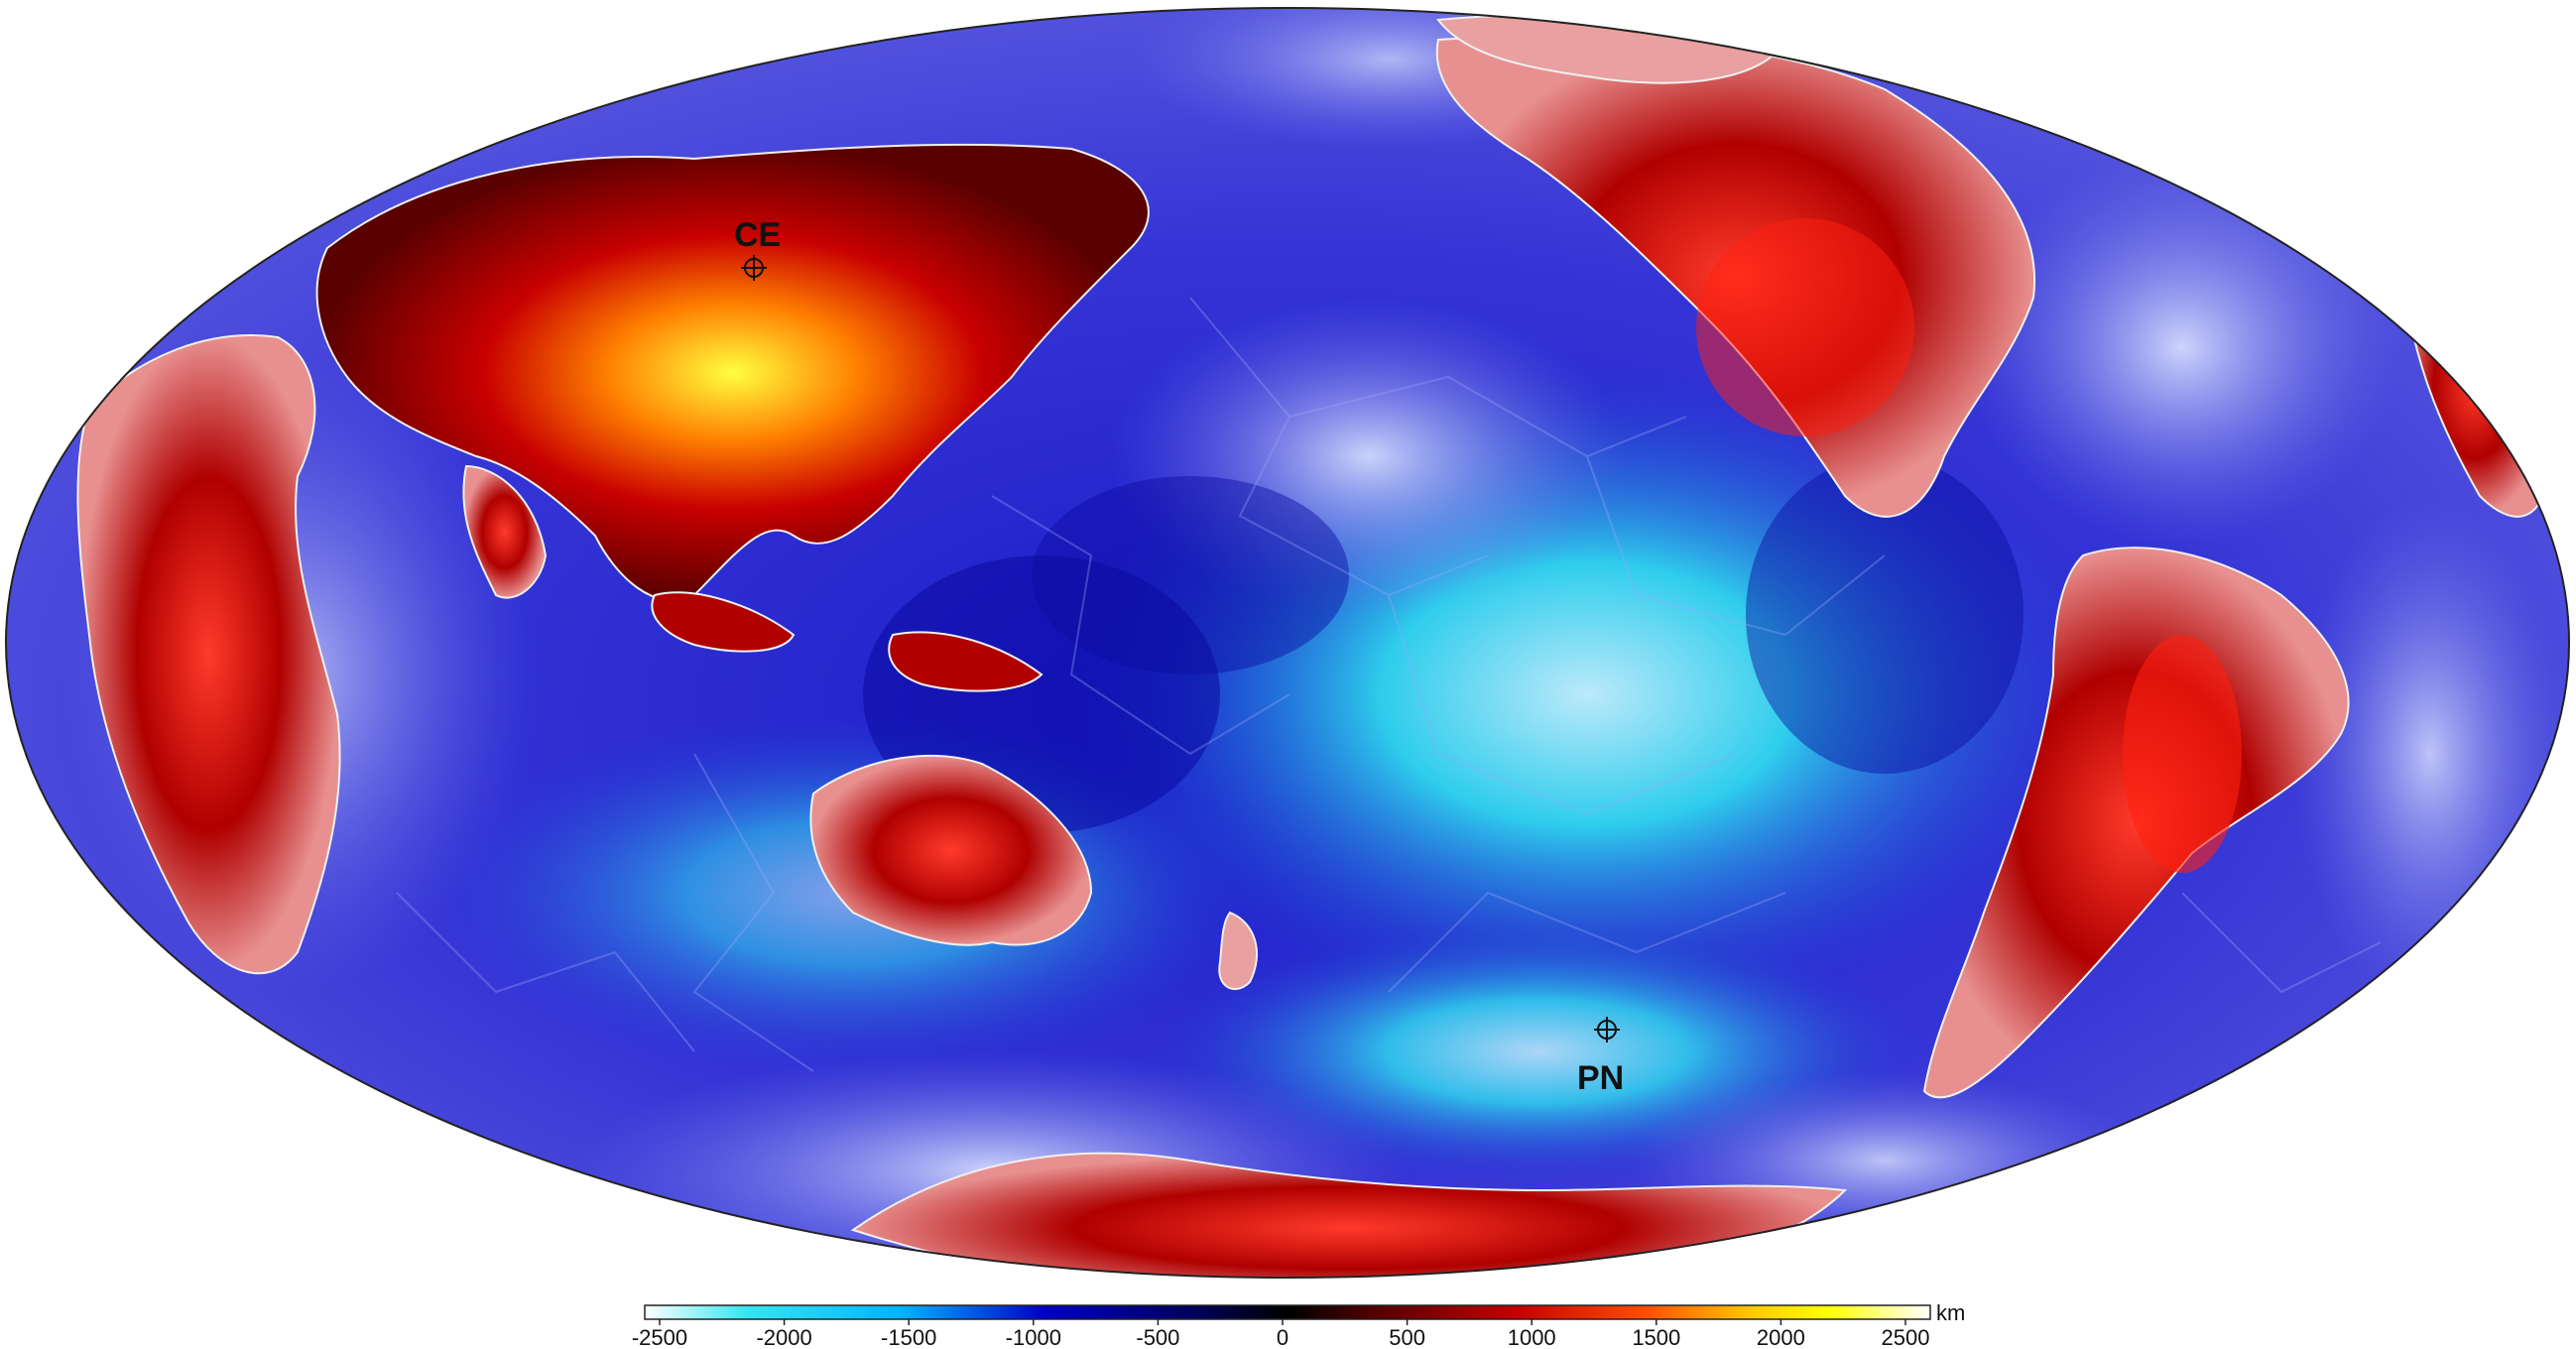 The height and width of the screenshot is (1349, 2576). Describe the element at coordinates (1781, 1337) in the screenshot. I see `colorbar-tick-label: 2000` at that location.